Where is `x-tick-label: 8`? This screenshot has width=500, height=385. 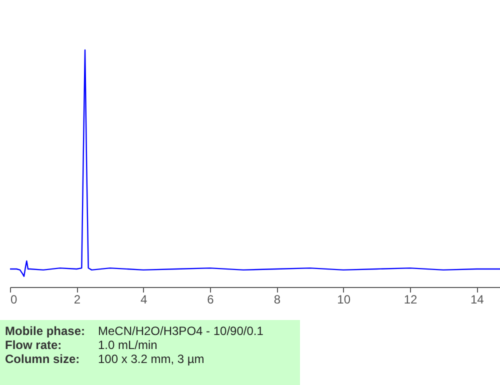 x-tick-label: 8 is located at coordinates (277, 299).